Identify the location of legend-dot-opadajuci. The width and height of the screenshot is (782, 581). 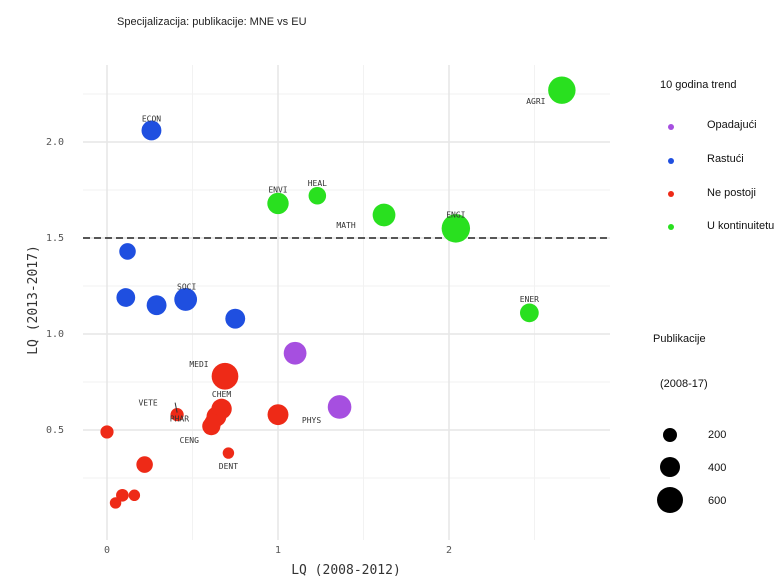
(671, 127).